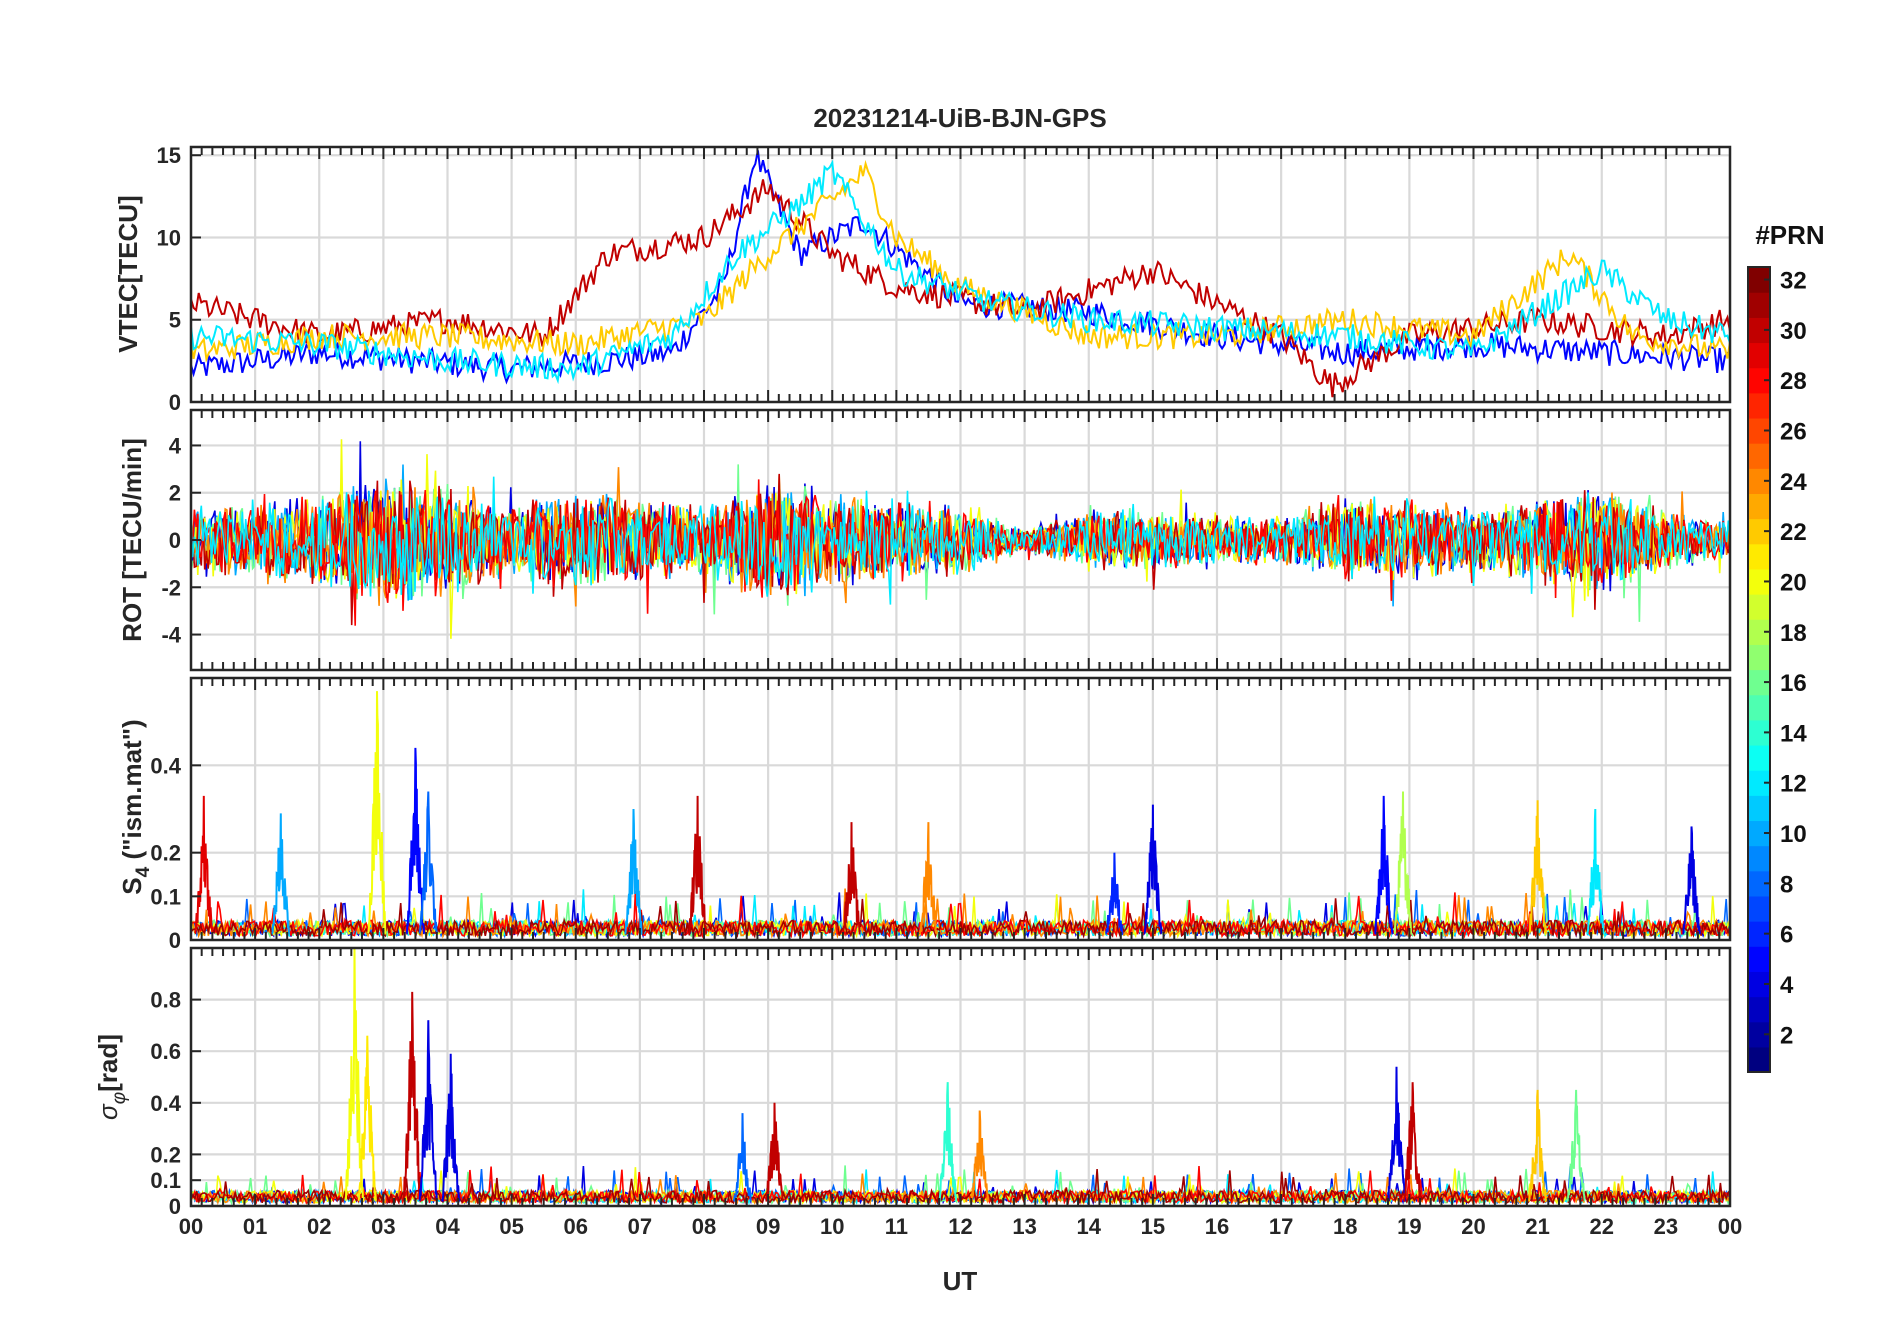  I want to click on x-tick-label: 13, so click(1024, 1226).